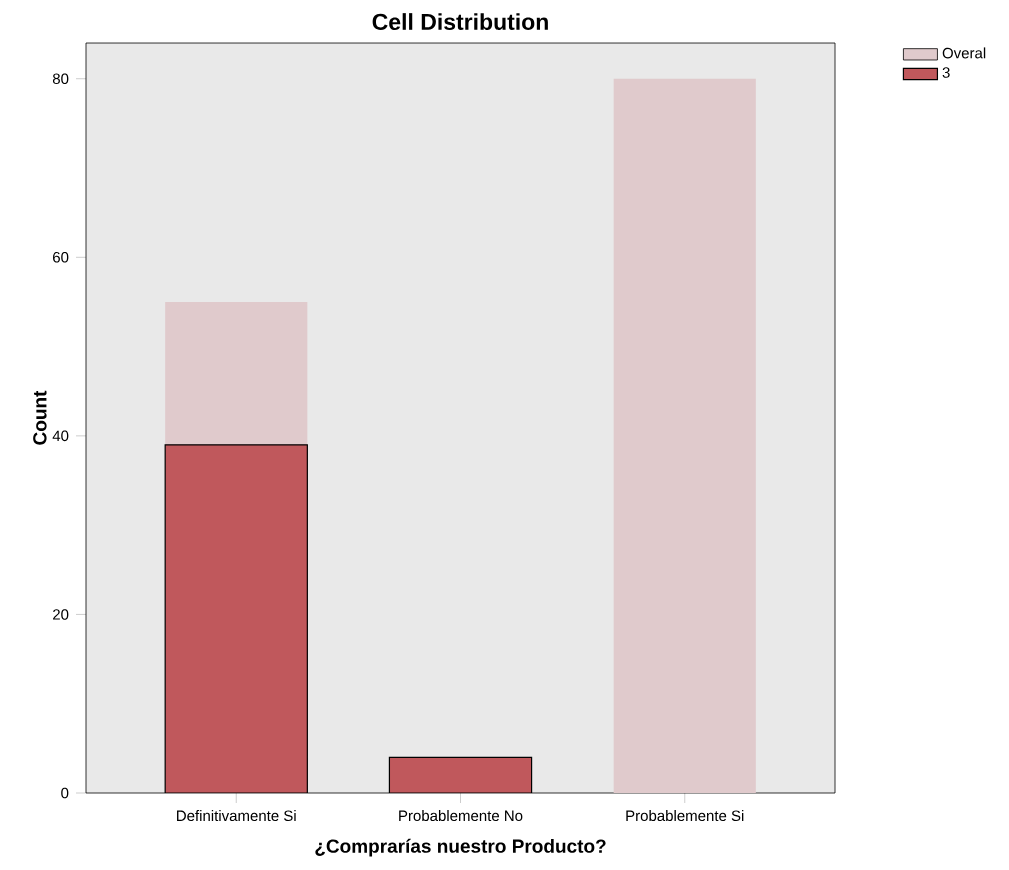 This screenshot has width=1009, height=870. What do you see at coordinates (964, 53) in the screenshot?
I see `legend-label: Overal` at bounding box center [964, 53].